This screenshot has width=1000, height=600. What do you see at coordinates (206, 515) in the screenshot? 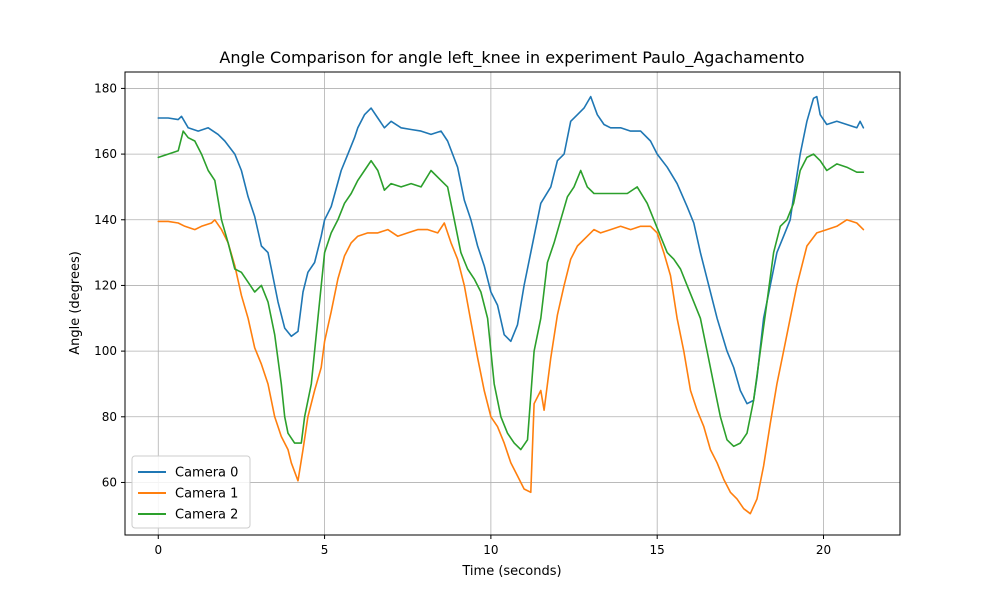
I see `legend-label: Camera 2` at bounding box center [206, 515].